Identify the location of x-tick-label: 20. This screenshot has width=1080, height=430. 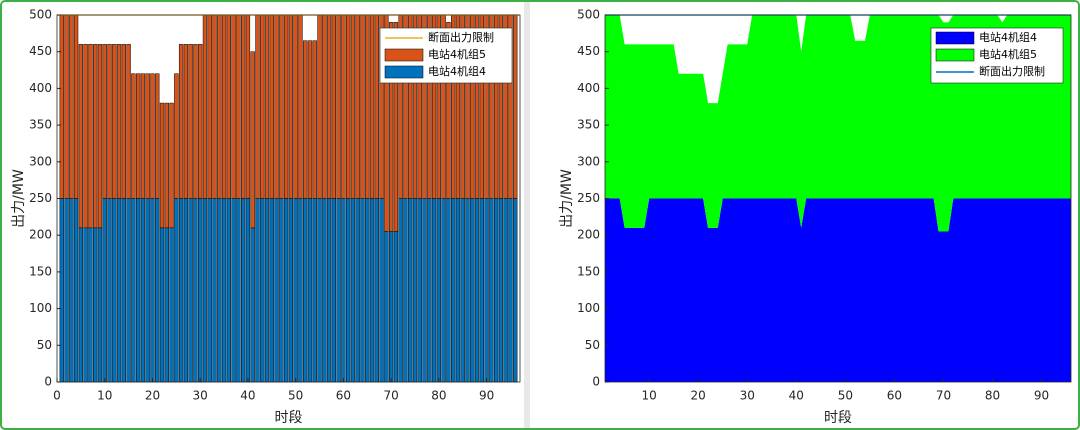
(698, 396).